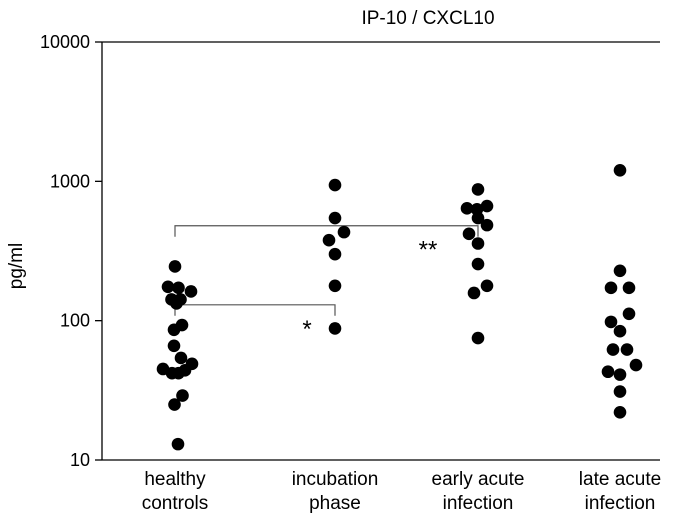 This screenshot has height=523, width=673. I want to click on x-tick-label: phase, so click(335, 503).